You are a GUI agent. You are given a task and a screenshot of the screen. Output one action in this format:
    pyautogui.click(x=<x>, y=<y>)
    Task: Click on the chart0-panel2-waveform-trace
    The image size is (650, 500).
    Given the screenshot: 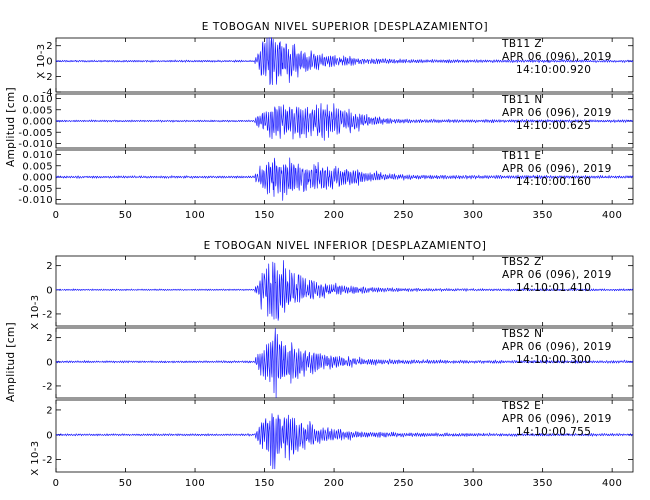 What is the action you would take?
    pyautogui.click(x=344, y=179)
    